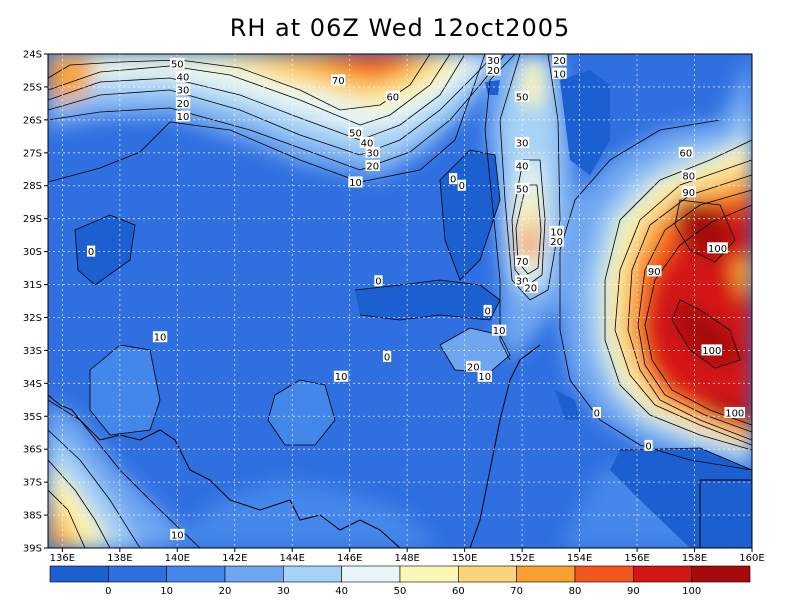 This screenshot has height=600, width=800. I want to click on lat-tick-label: 24S, so click(32, 55).